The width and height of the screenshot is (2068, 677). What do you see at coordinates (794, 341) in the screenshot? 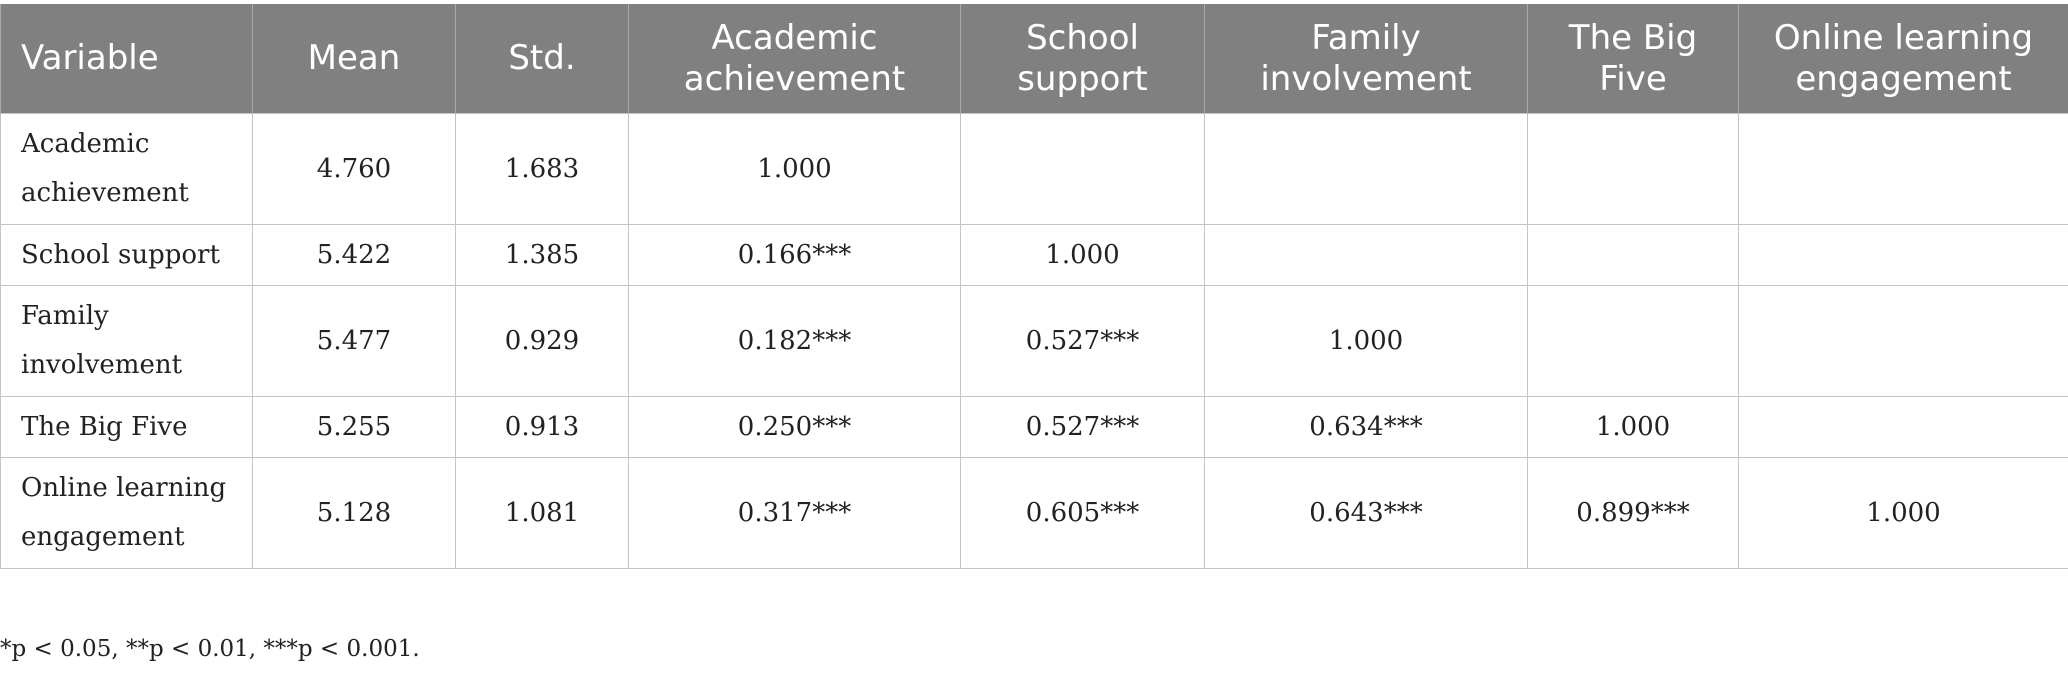
I see `correlation-cell: 0.182***` at bounding box center [794, 341].